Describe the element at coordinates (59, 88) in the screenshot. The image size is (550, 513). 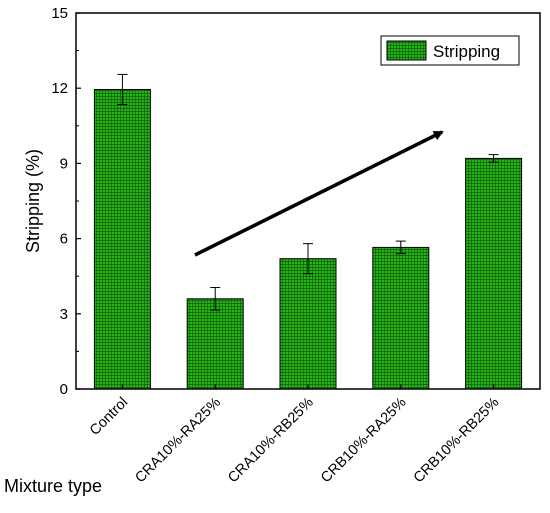
I see `y-tick-label: 12` at that location.